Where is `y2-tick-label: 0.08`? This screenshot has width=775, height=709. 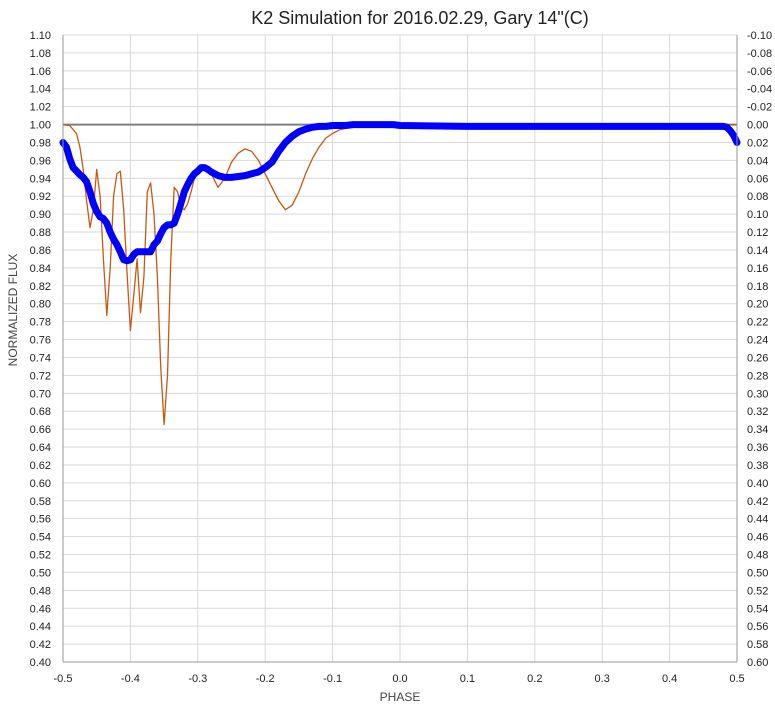
y2-tick-label: 0.08 is located at coordinates (757, 197).